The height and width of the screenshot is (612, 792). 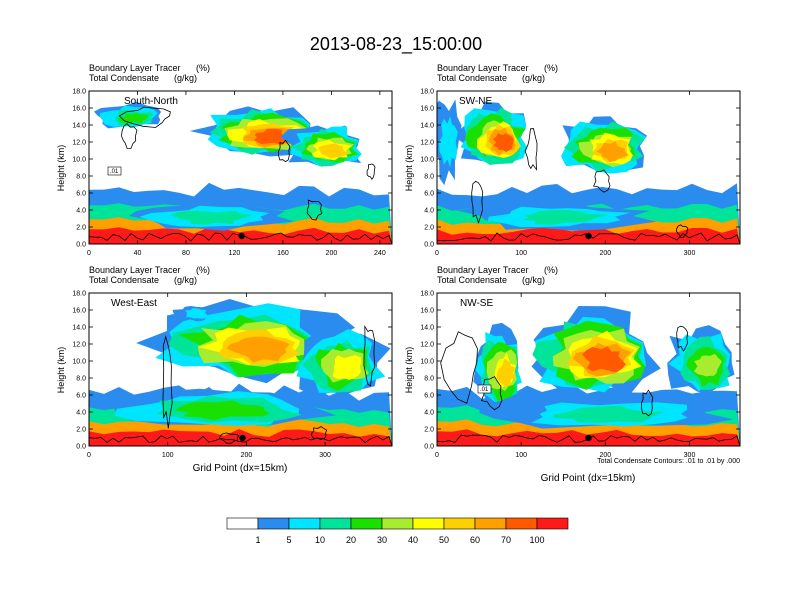 I want to click on x-axis: 0 40 80 120 160 200 240, so click(x=236, y=174).